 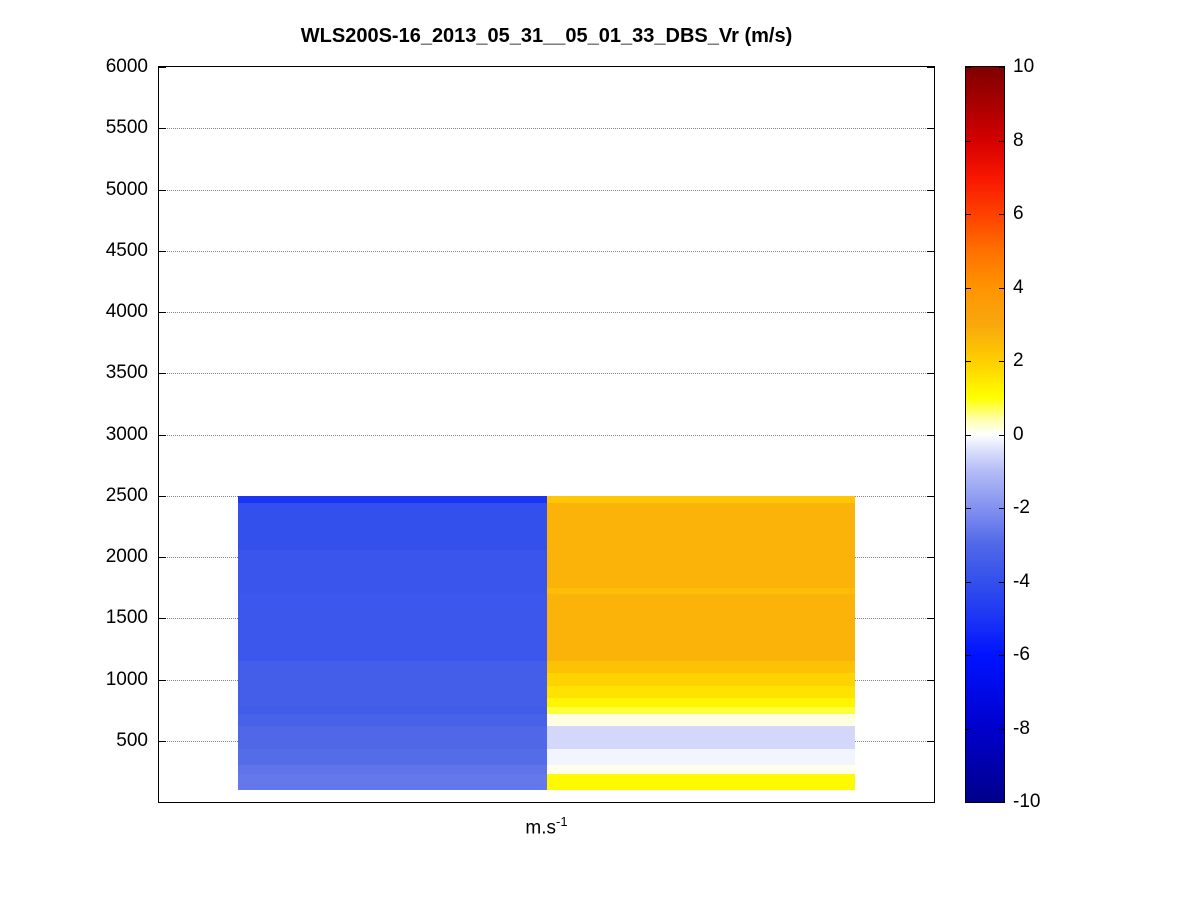 What do you see at coordinates (126, 127) in the screenshot?
I see `y-tick-label: 5500` at bounding box center [126, 127].